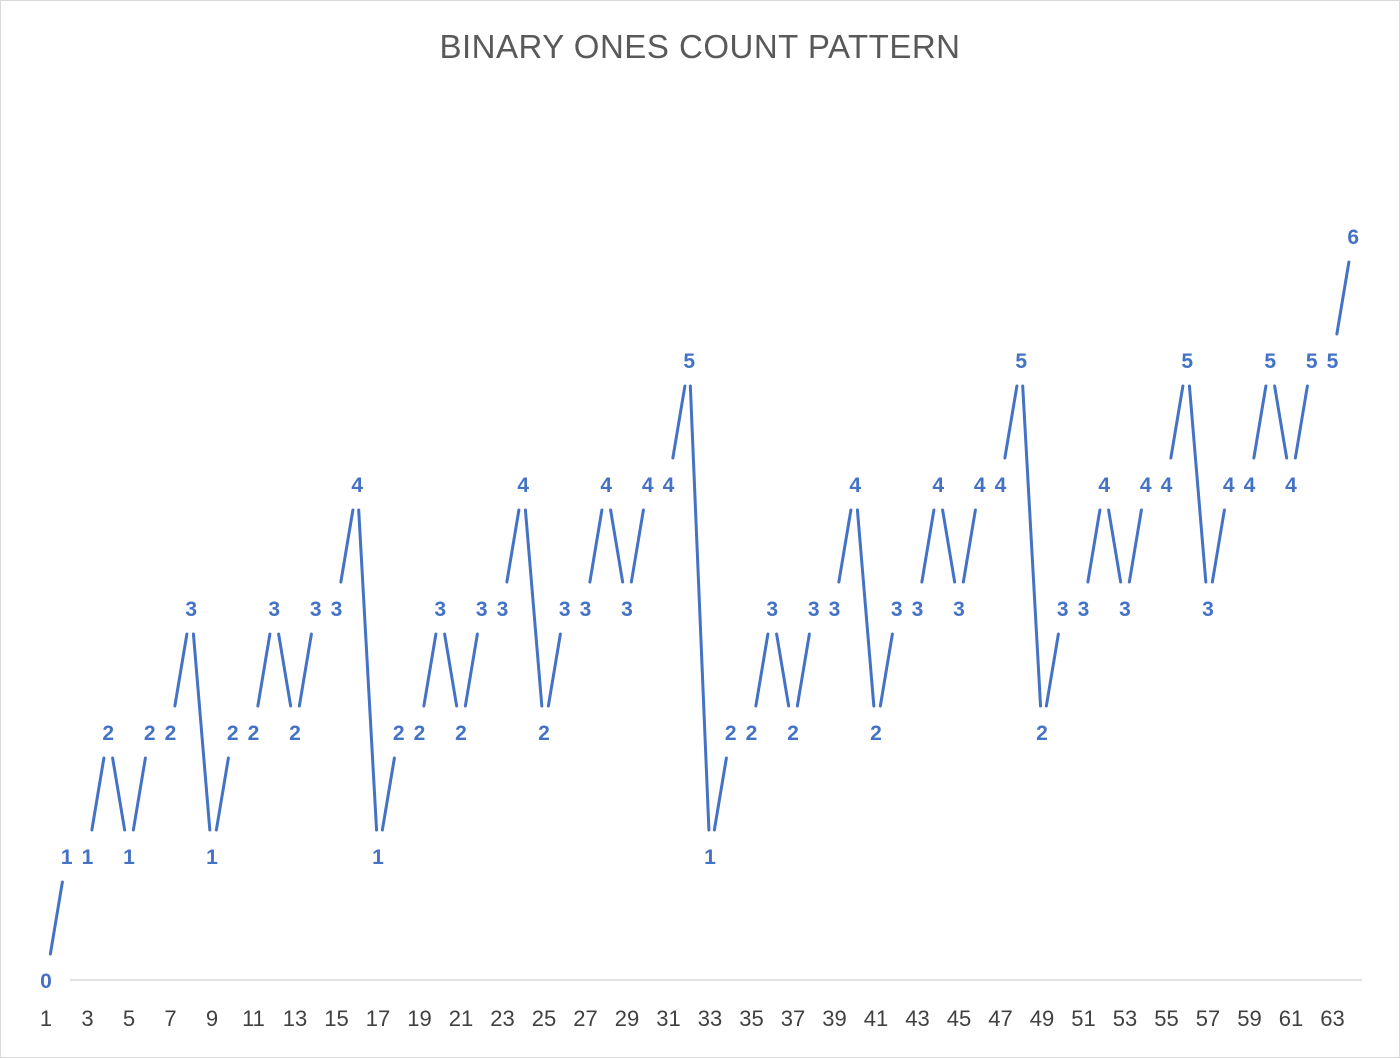 The width and height of the screenshot is (1400, 1058). What do you see at coordinates (46, 981) in the screenshot?
I see `data-label: 0` at bounding box center [46, 981].